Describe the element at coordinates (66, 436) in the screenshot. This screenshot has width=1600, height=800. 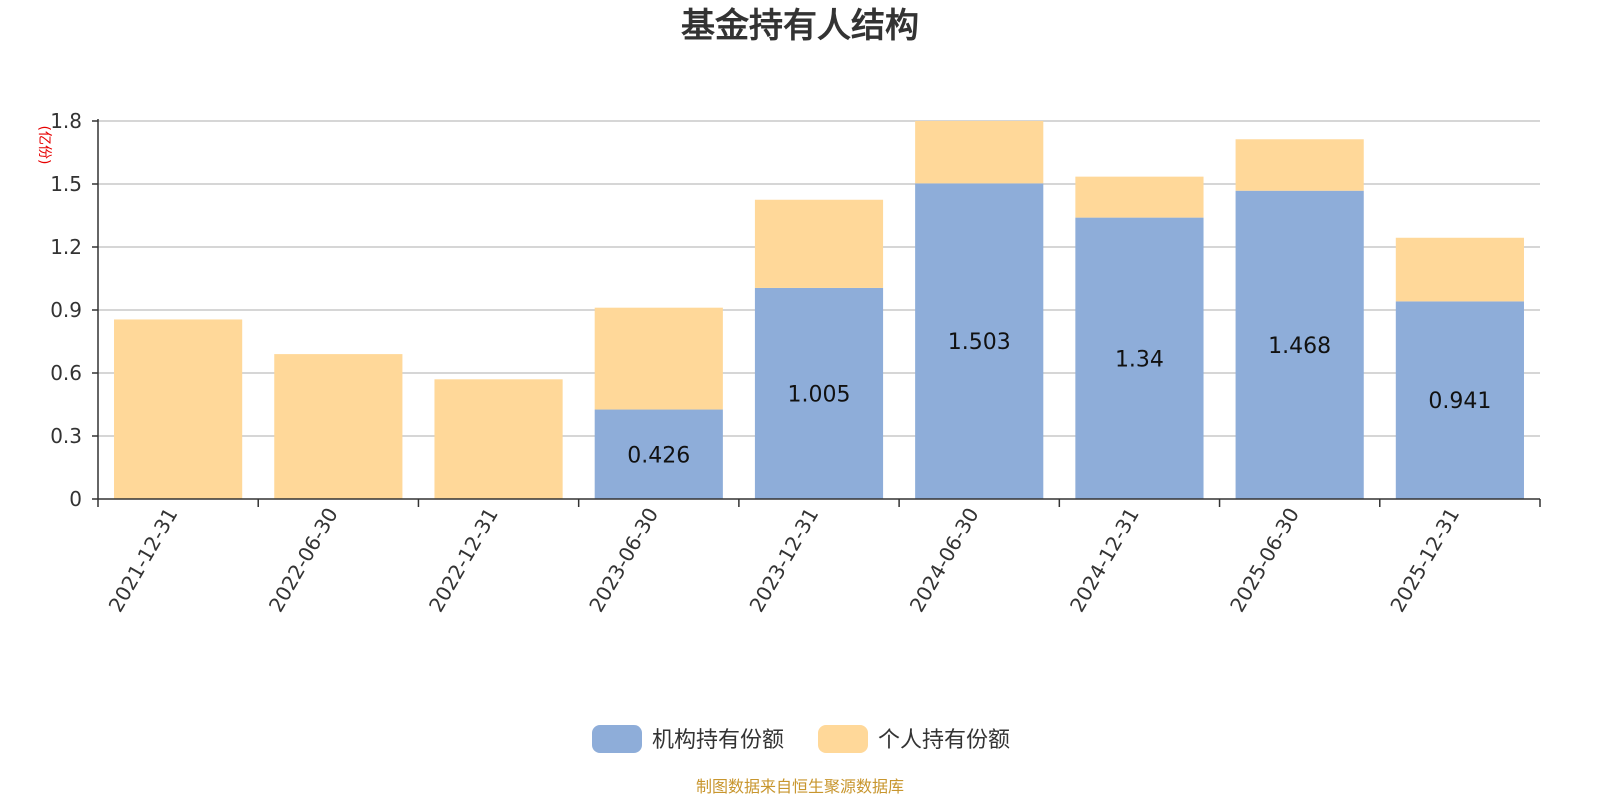
I see `y-tick-label: 0.3` at that location.